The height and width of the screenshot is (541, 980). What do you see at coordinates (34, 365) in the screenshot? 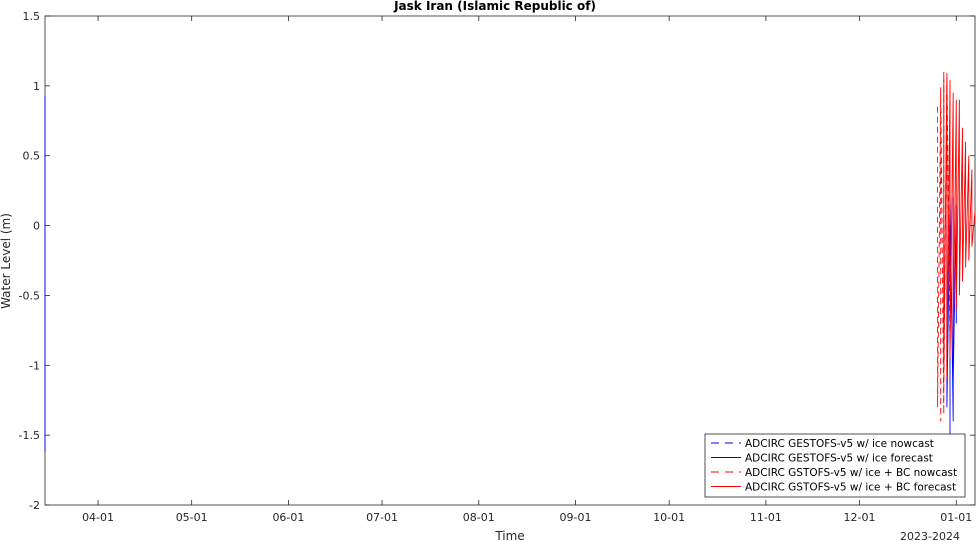
I see `y-tick-label: -1` at bounding box center [34, 365].